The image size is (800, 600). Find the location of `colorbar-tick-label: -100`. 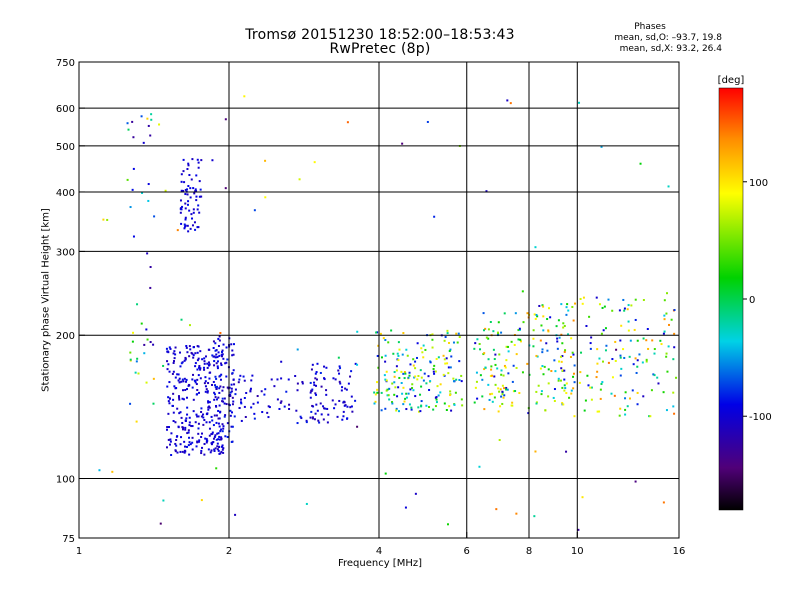

colorbar-tick-label: -100 is located at coordinates (760, 417).